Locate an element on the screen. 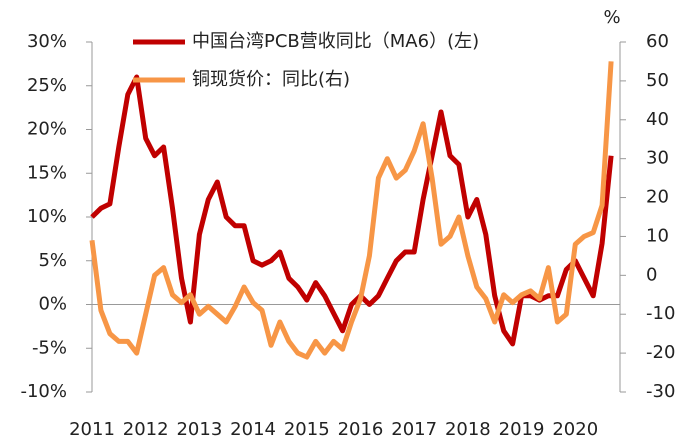 This screenshot has height=446, width=700. y-tick-label: 20% is located at coordinates (47, 129).